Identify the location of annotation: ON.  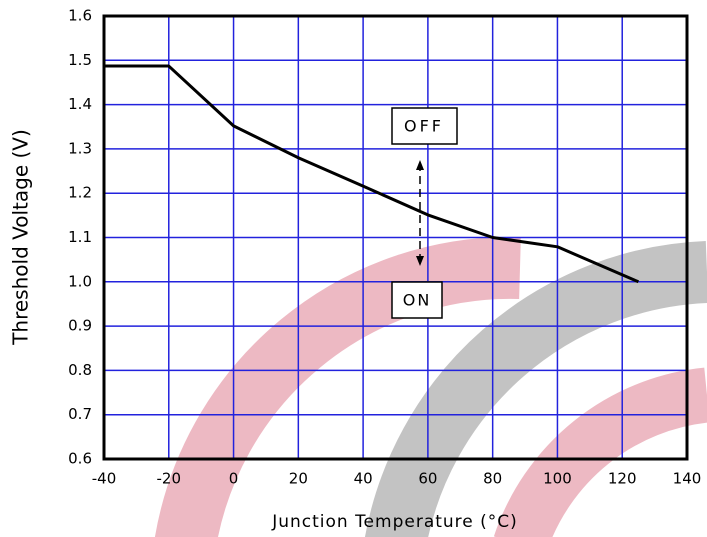
(417, 300).